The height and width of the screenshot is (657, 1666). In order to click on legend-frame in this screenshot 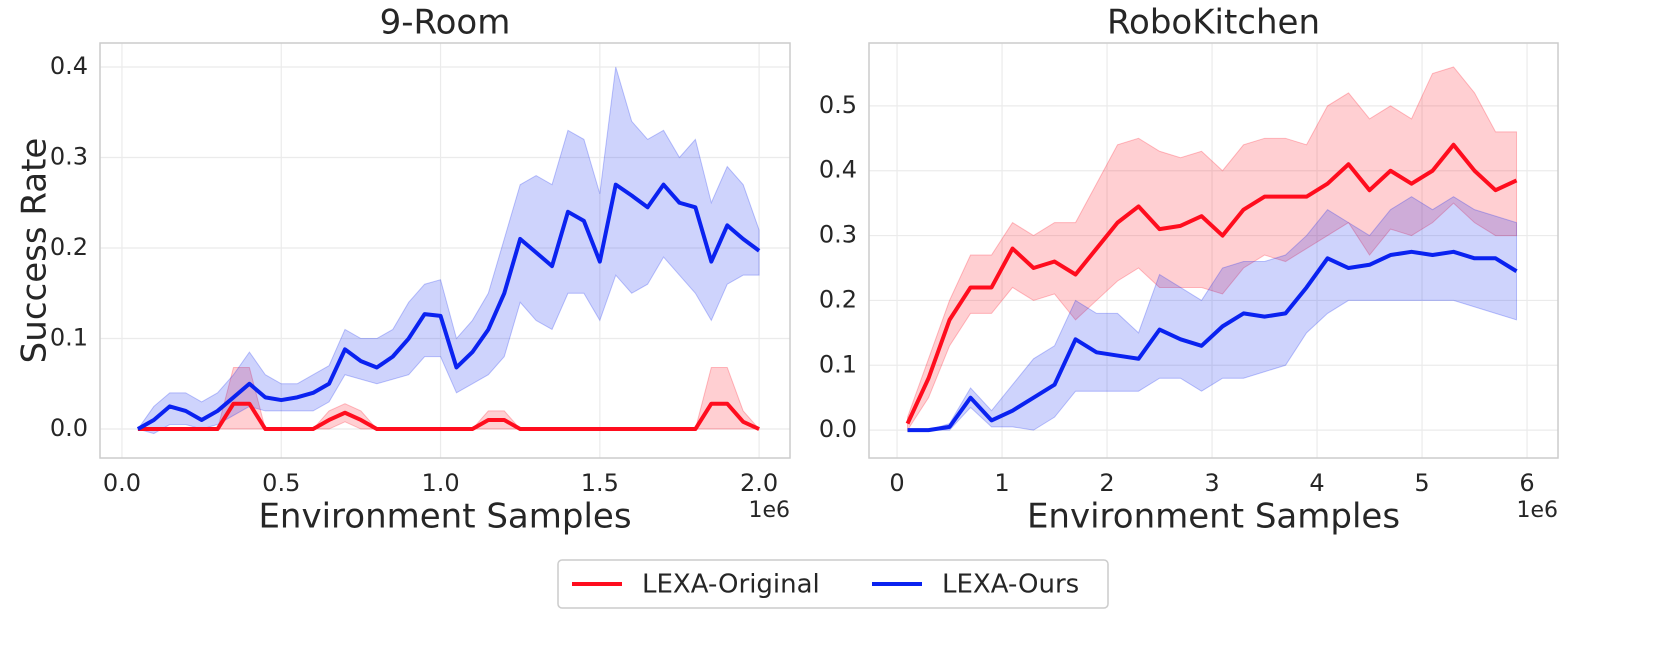, I will do `click(833, 584)`.